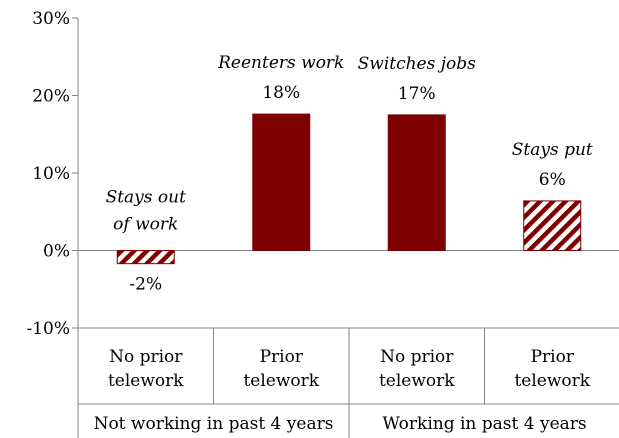 This screenshot has width=619, height=438. What do you see at coordinates (51, 174) in the screenshot?
I see `y-tick-label: 10%` at bounding box center [51, 174].